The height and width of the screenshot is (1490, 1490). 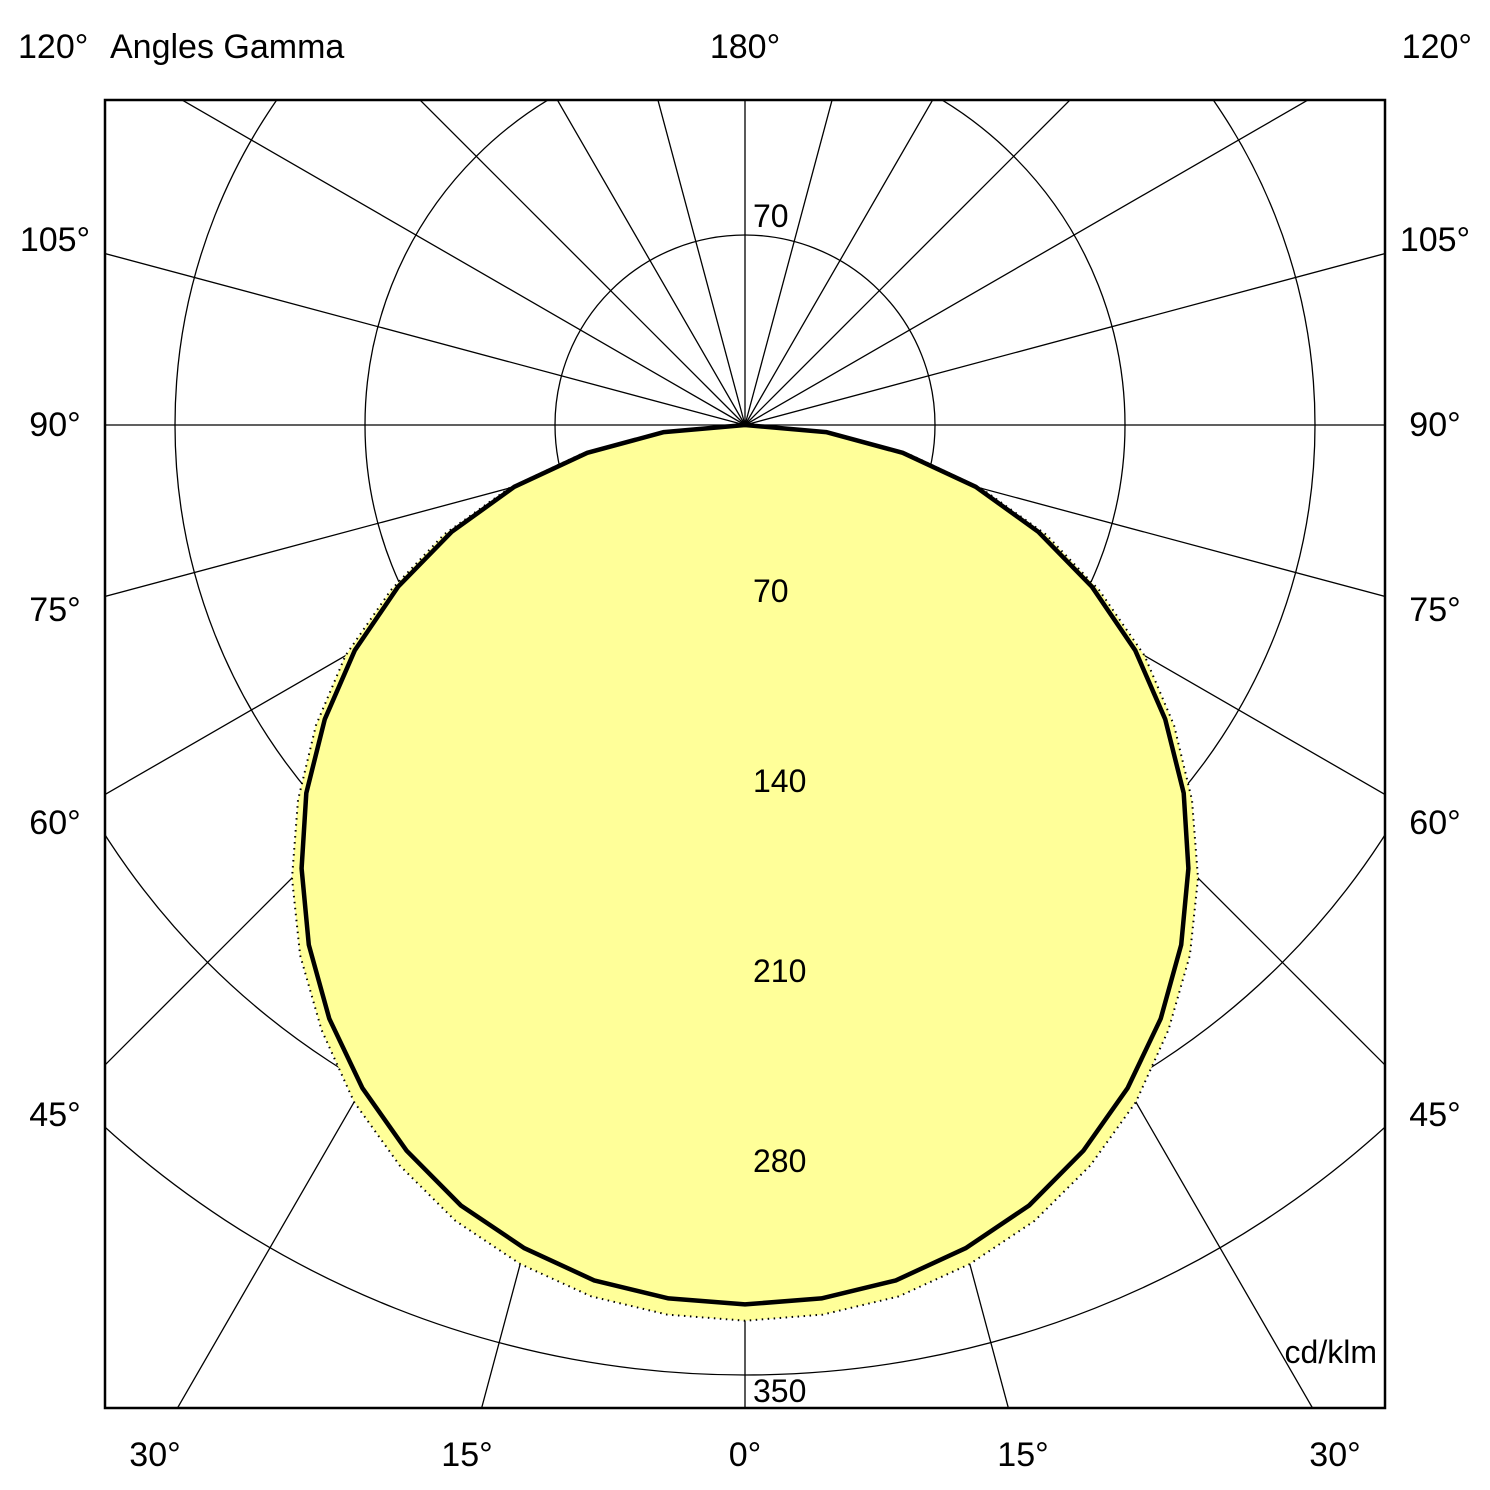 What do you see at coordinates (227, 47) in the screenshot?
I see `chart-title: Angles Gamma` at bounding box center [227, 47].